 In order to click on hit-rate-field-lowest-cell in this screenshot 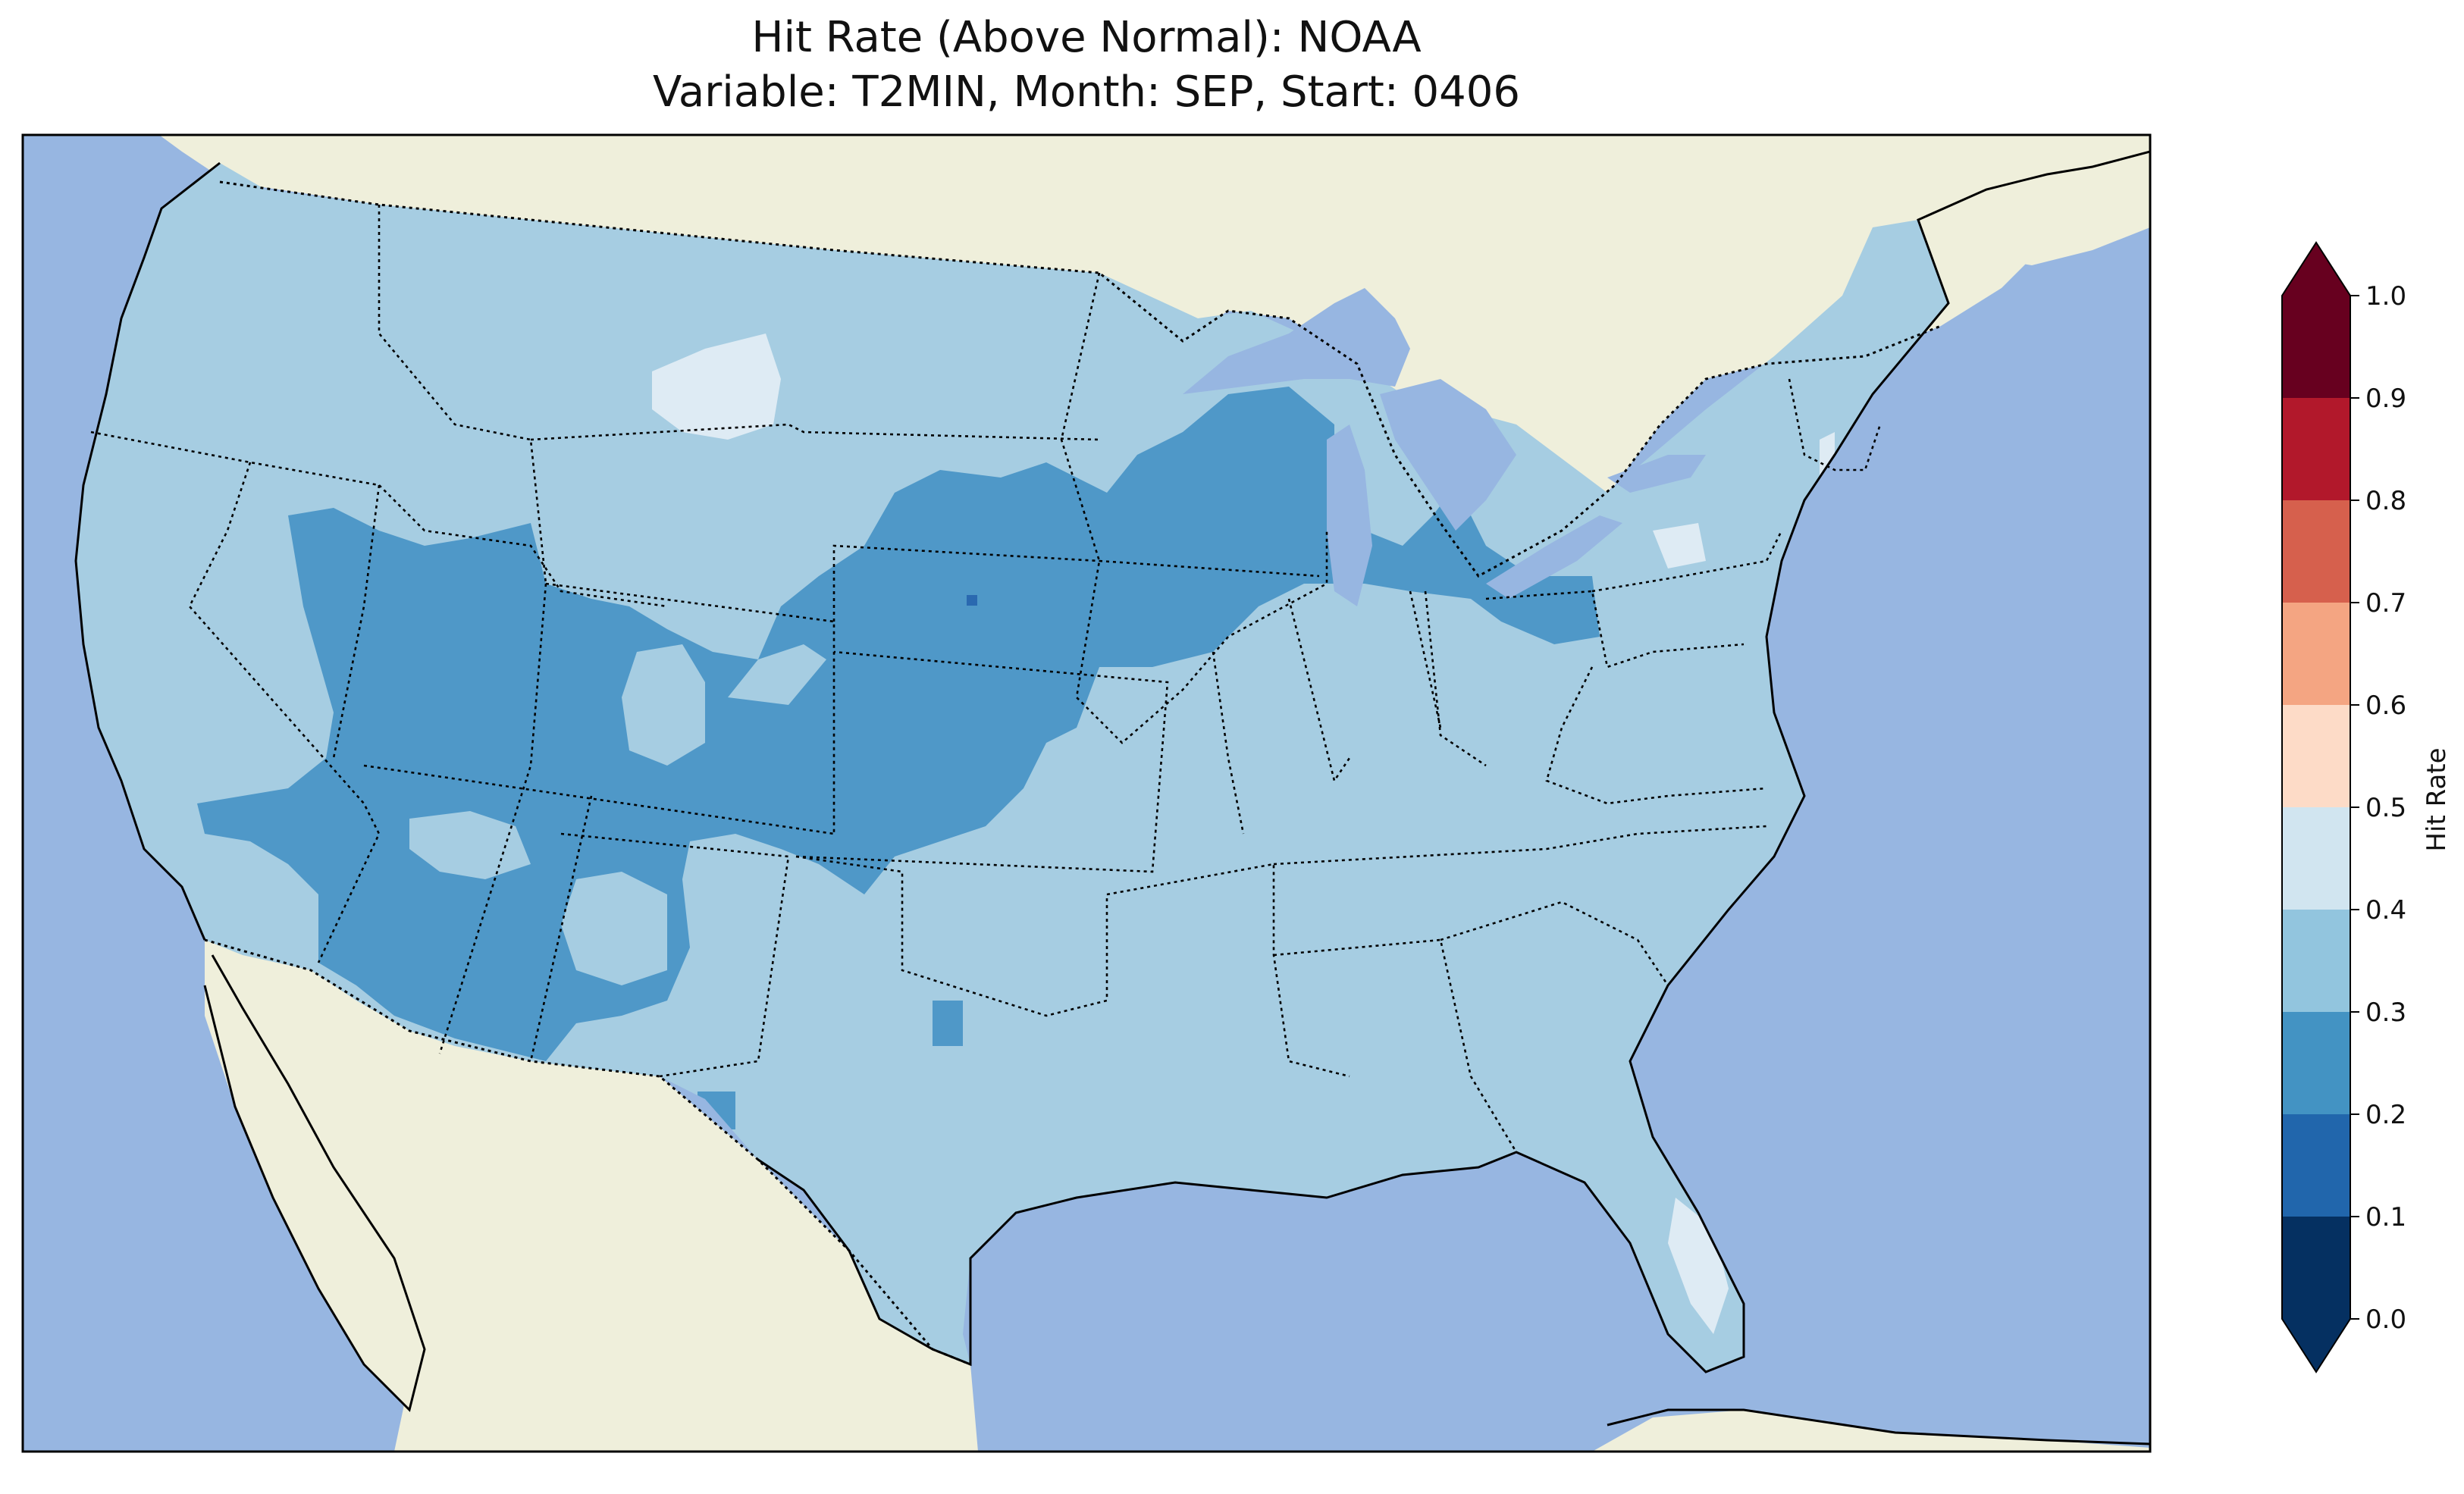, I will do `click(972, 600)`.